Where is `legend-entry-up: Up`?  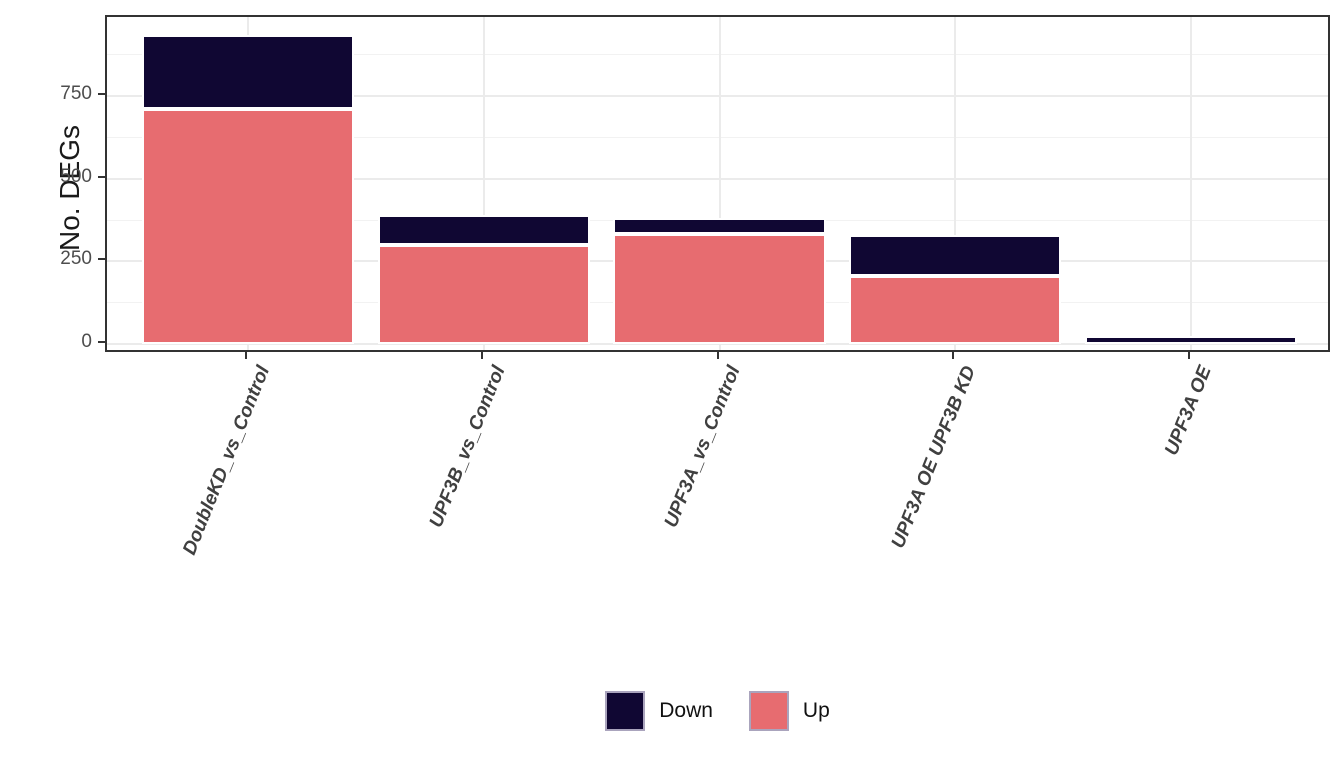
legend-entry-up: Up is located at coordinates (789, 711).